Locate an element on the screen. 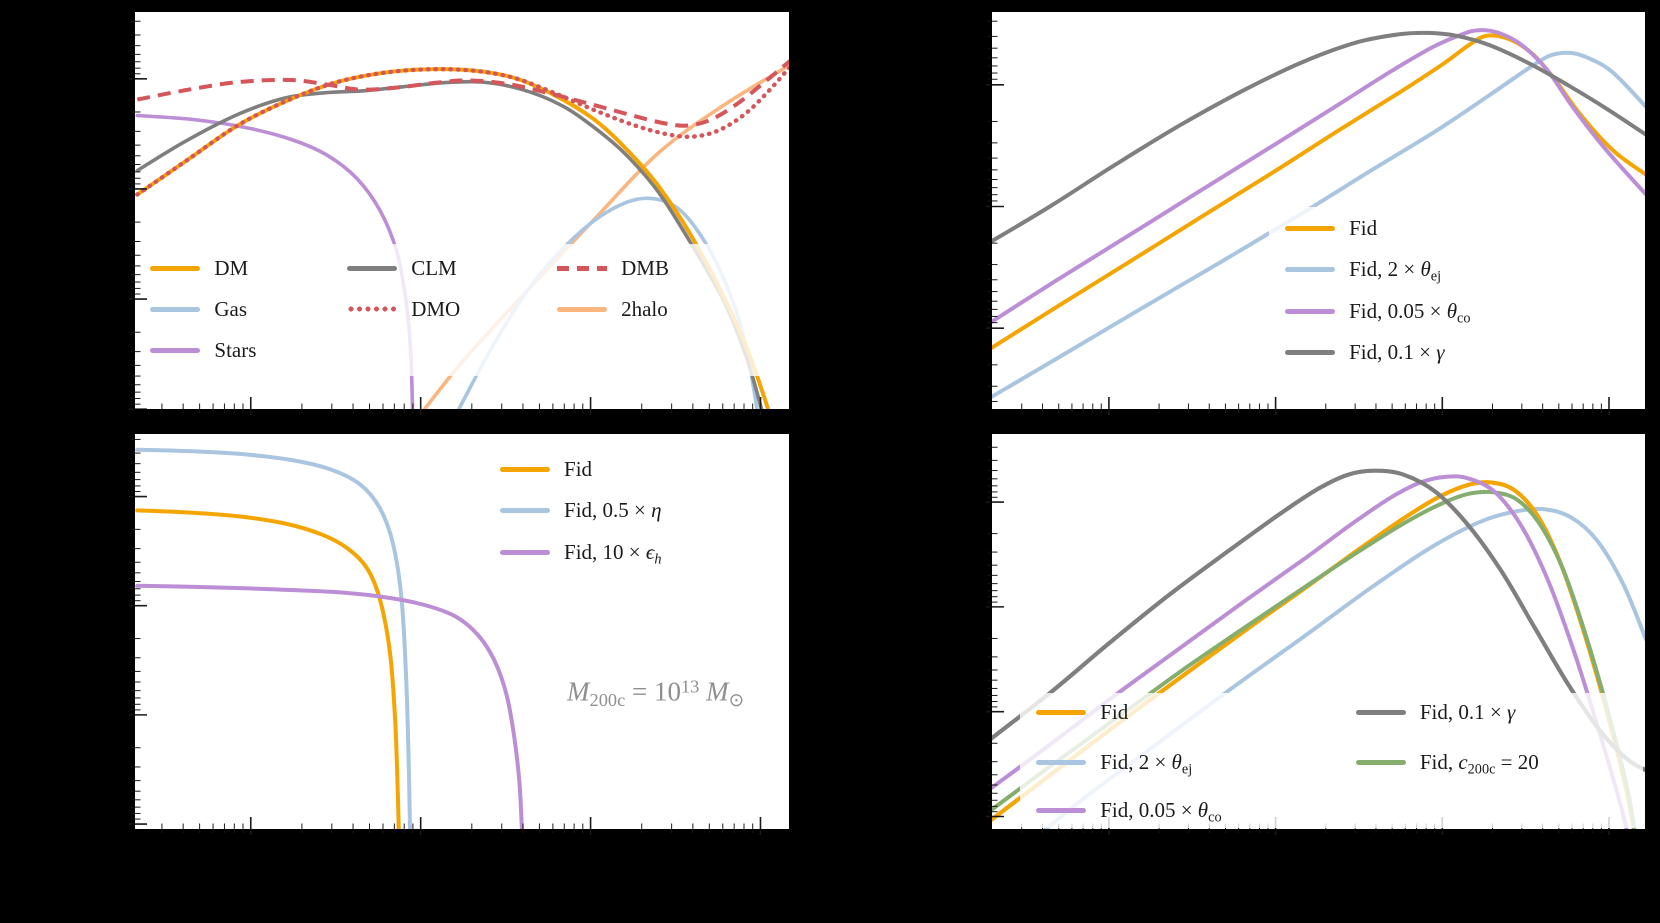 The image size is (1660, 923). legend-item-fid-10-h: Fid, 10 × ϵh is located at coordinates (581, 553).